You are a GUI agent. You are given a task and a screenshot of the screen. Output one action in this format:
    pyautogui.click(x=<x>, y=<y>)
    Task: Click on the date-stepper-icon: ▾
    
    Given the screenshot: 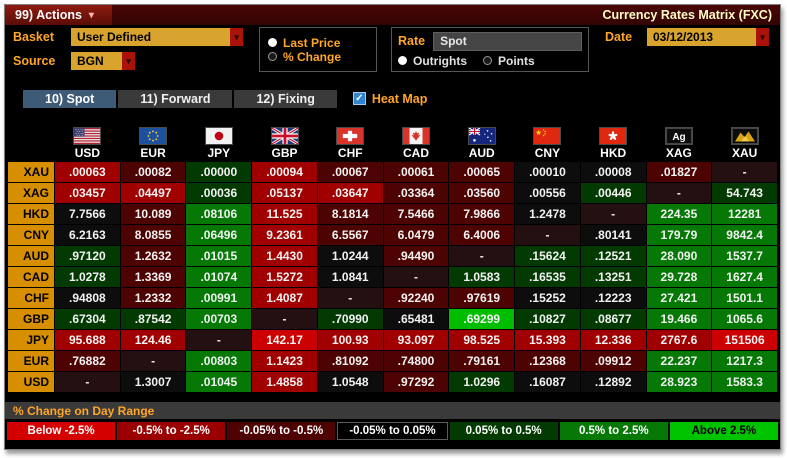 What is the action you would take?
    pyautogui.click(x=762, y=37)
    